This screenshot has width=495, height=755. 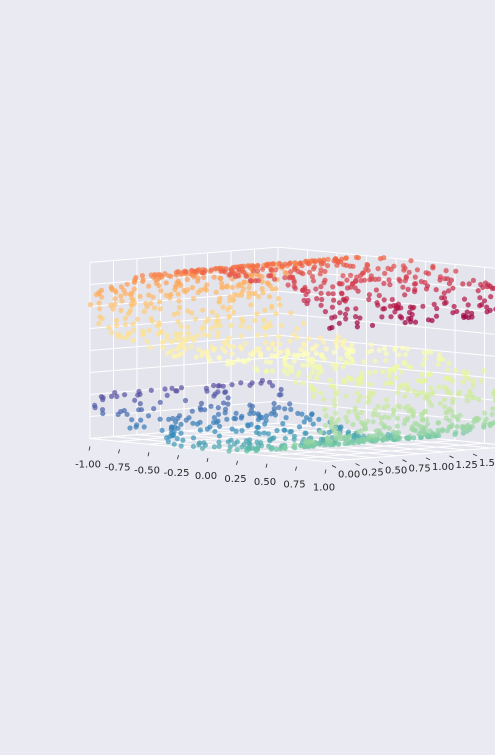 What do you see at coordinates (475, 455) in the screenshot?
I see `y-tick-mark` at bounding box center [475, 455].